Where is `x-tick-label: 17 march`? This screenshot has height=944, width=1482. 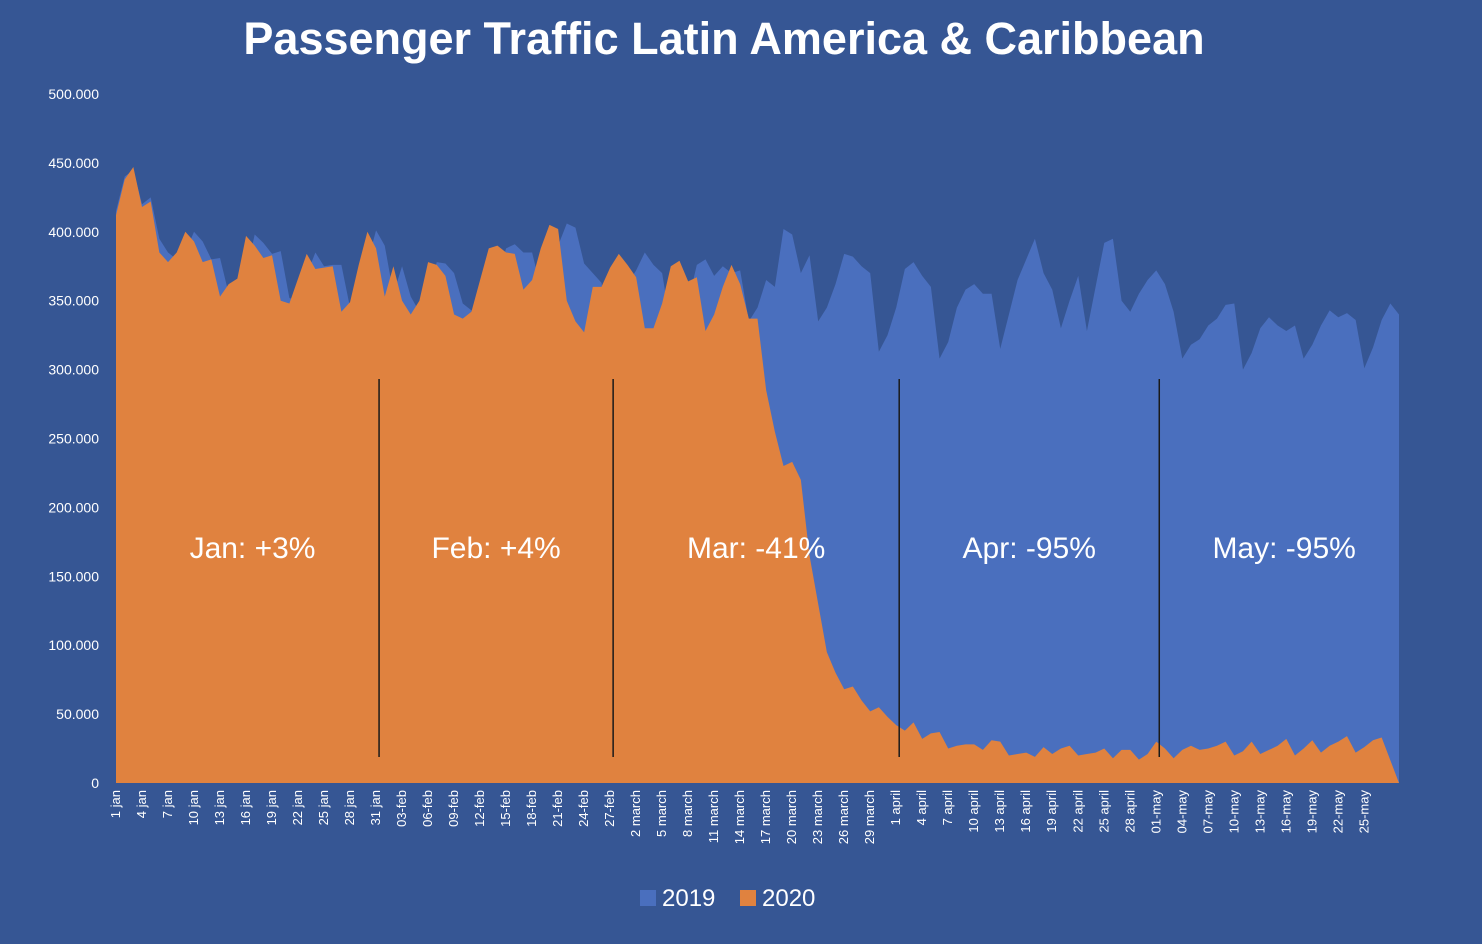 x-tick-label: 17 march is located at coordinates (765, 817).